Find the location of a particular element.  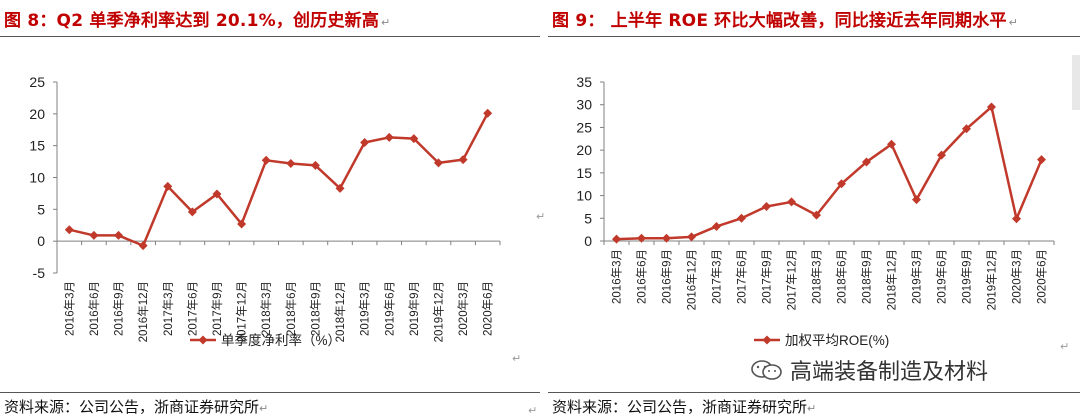

y-tick-label: -5 is located at coordinates (39, 273).